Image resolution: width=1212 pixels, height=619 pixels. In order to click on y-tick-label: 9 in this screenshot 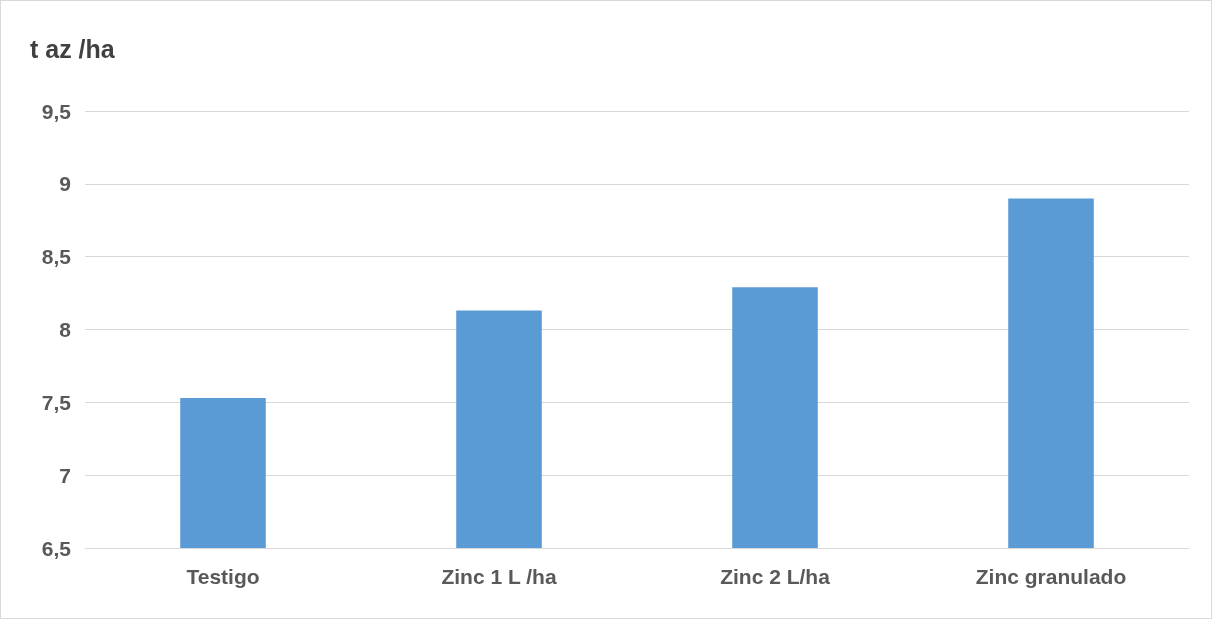, I will do `click(65, 184)`.